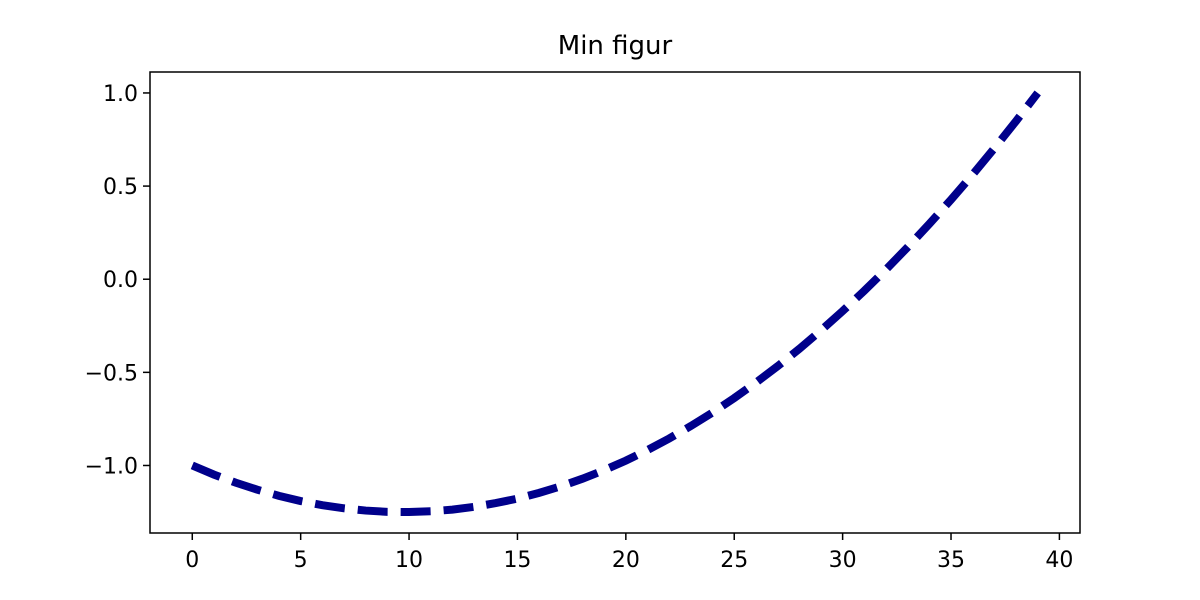  Describe the element at coordinates (301, 560) in the screenshot. I see `x-tick-label: 5` at that location.